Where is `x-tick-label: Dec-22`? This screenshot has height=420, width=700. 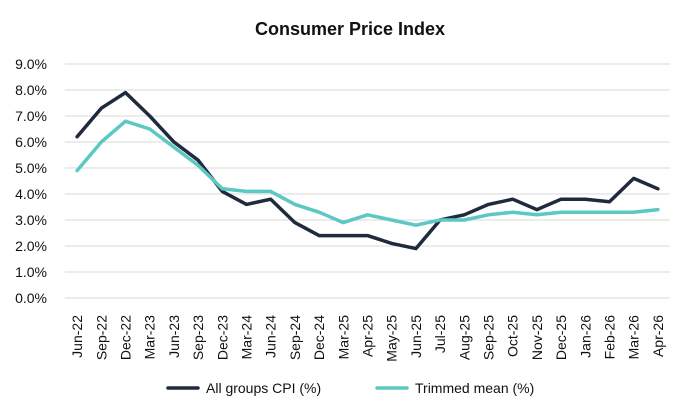
x-tick-label: Dec-22 is located at coordinates (126, 337).